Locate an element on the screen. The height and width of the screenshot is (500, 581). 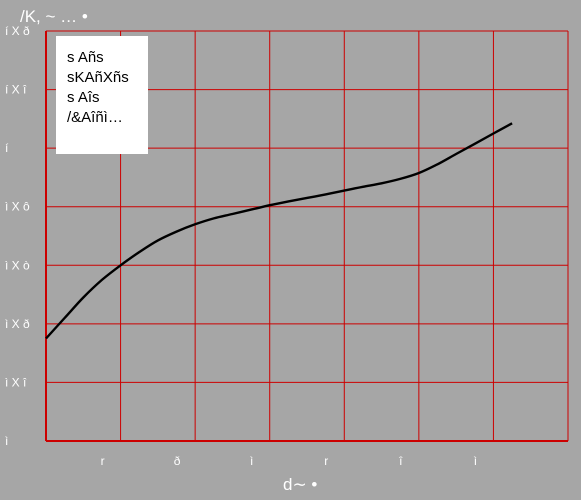
y-tick-label: ì X ð is located at coordinates (17, 324).